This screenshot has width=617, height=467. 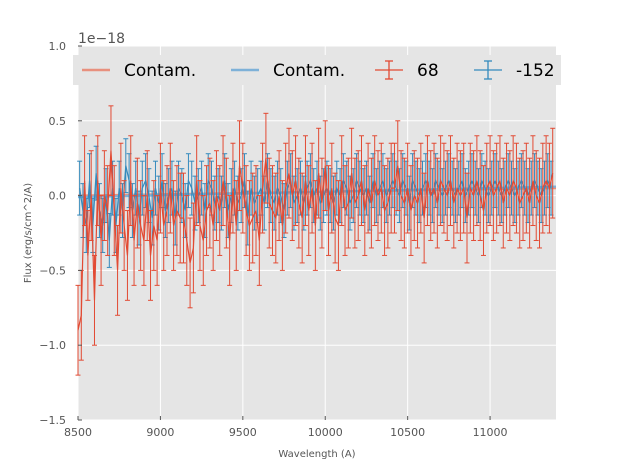 I want to click on y-offset-label: 1e−18, so click(x=101, y=39).